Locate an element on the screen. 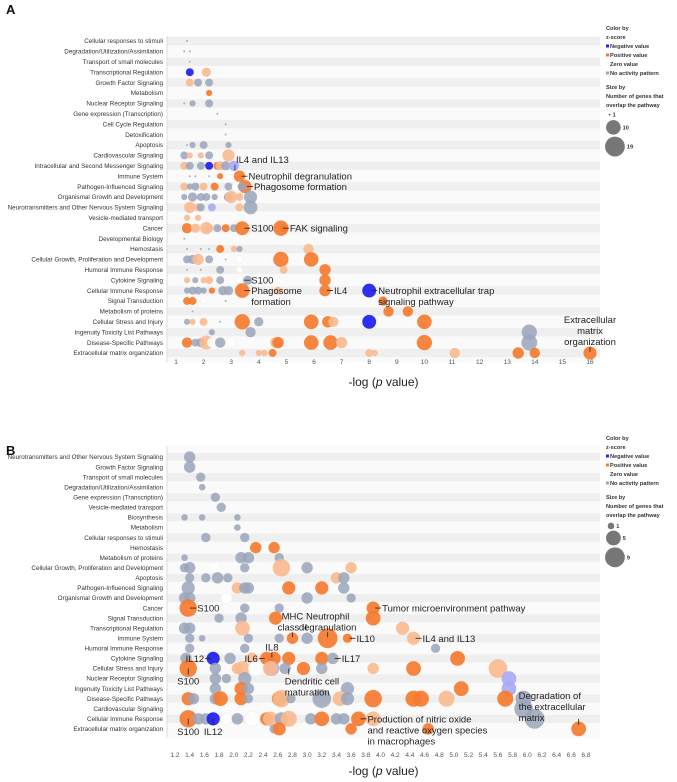 This screenshot has height=782, width=677. x-tick-label: 2.4 is located at coordinates (263, 755).